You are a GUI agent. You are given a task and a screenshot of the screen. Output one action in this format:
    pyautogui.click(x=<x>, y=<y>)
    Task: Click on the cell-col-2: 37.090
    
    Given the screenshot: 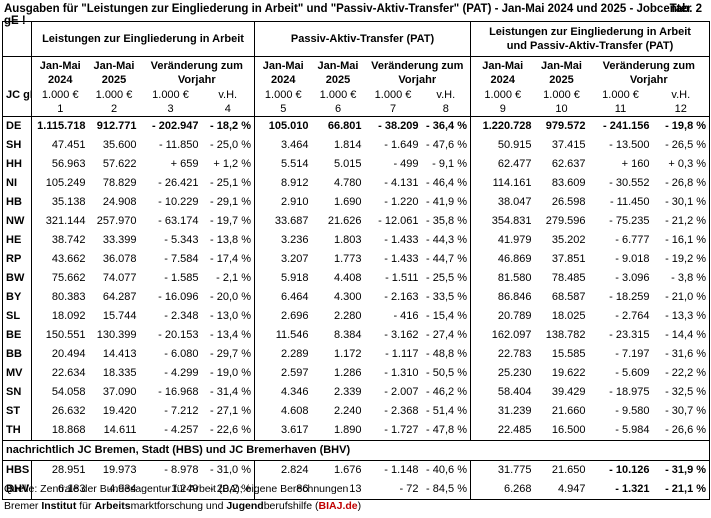 What is the action you would take?
    pyautogui.click(x=119, y=392)
    